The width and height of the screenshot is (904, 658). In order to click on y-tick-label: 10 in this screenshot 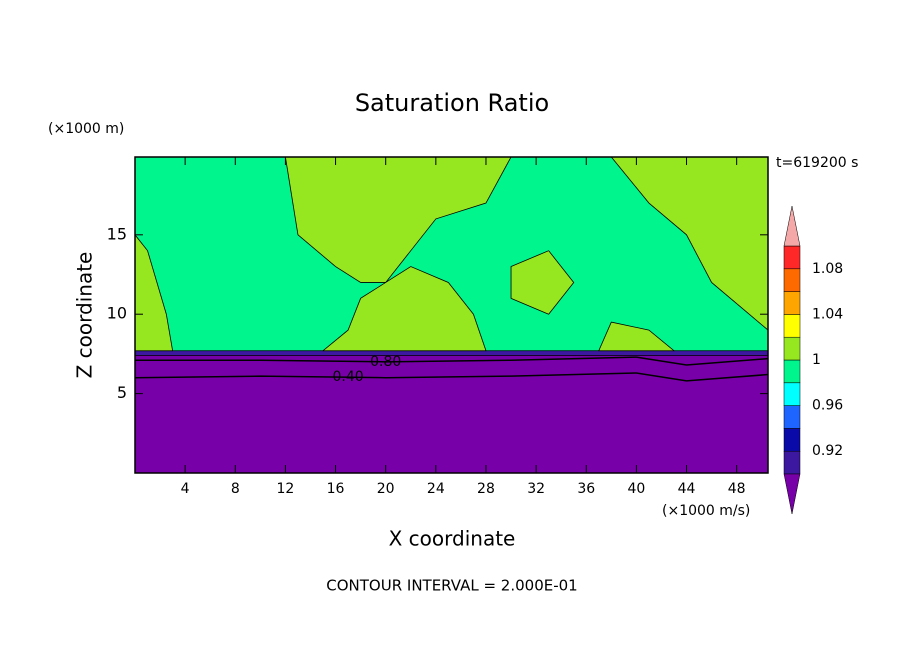, I will do `click(117, 313)`.